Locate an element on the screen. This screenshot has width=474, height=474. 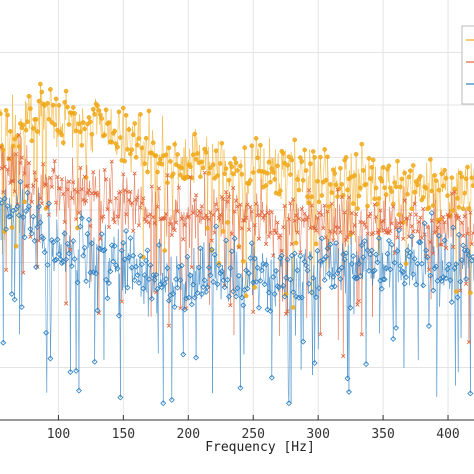
x-tick-label-2: 200 is located at coordinates (188, 434).